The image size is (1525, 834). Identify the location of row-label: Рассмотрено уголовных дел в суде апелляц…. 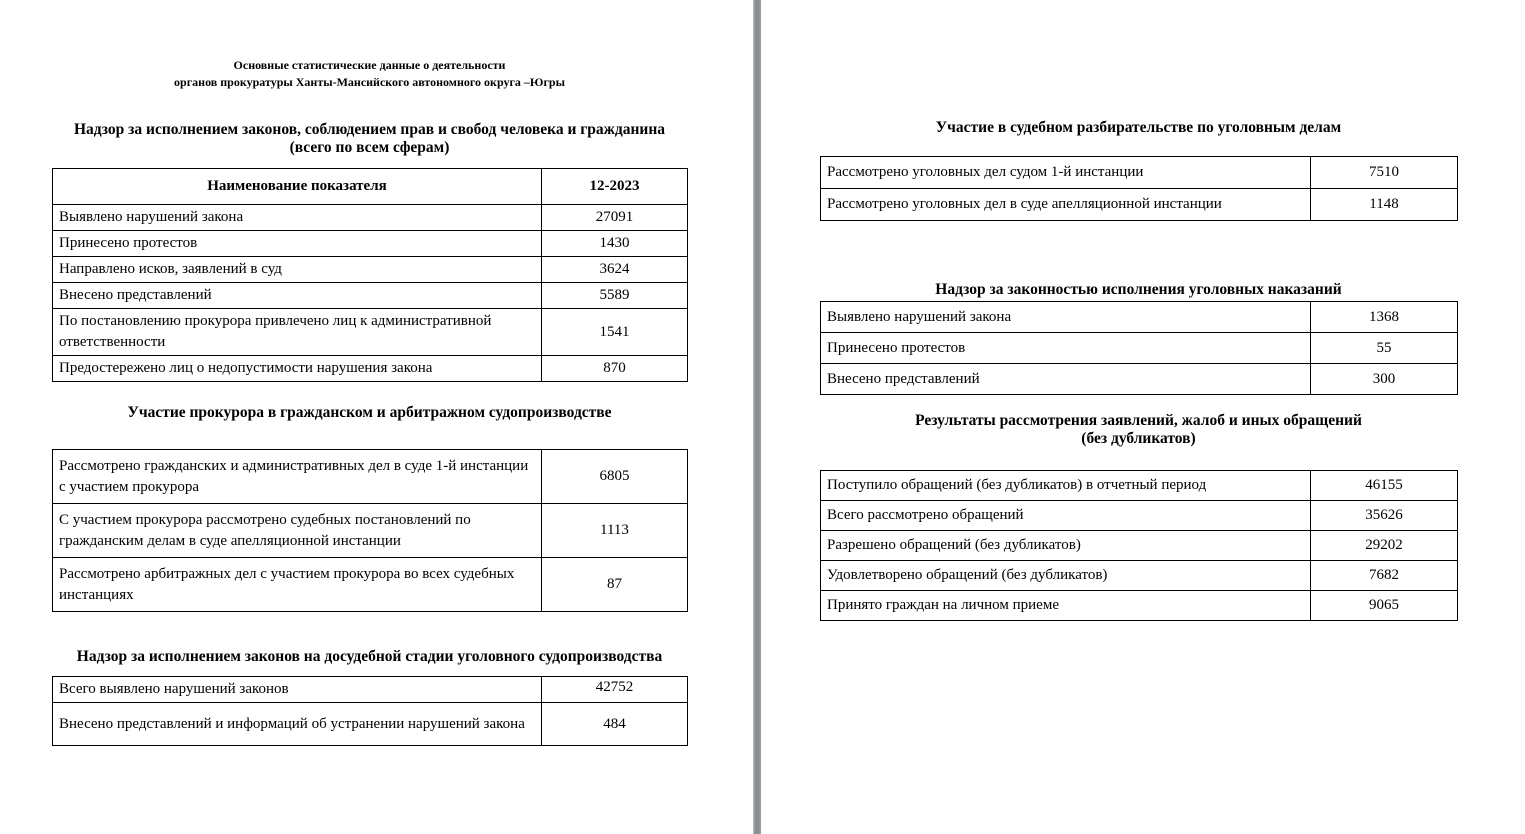
(1065, 204).